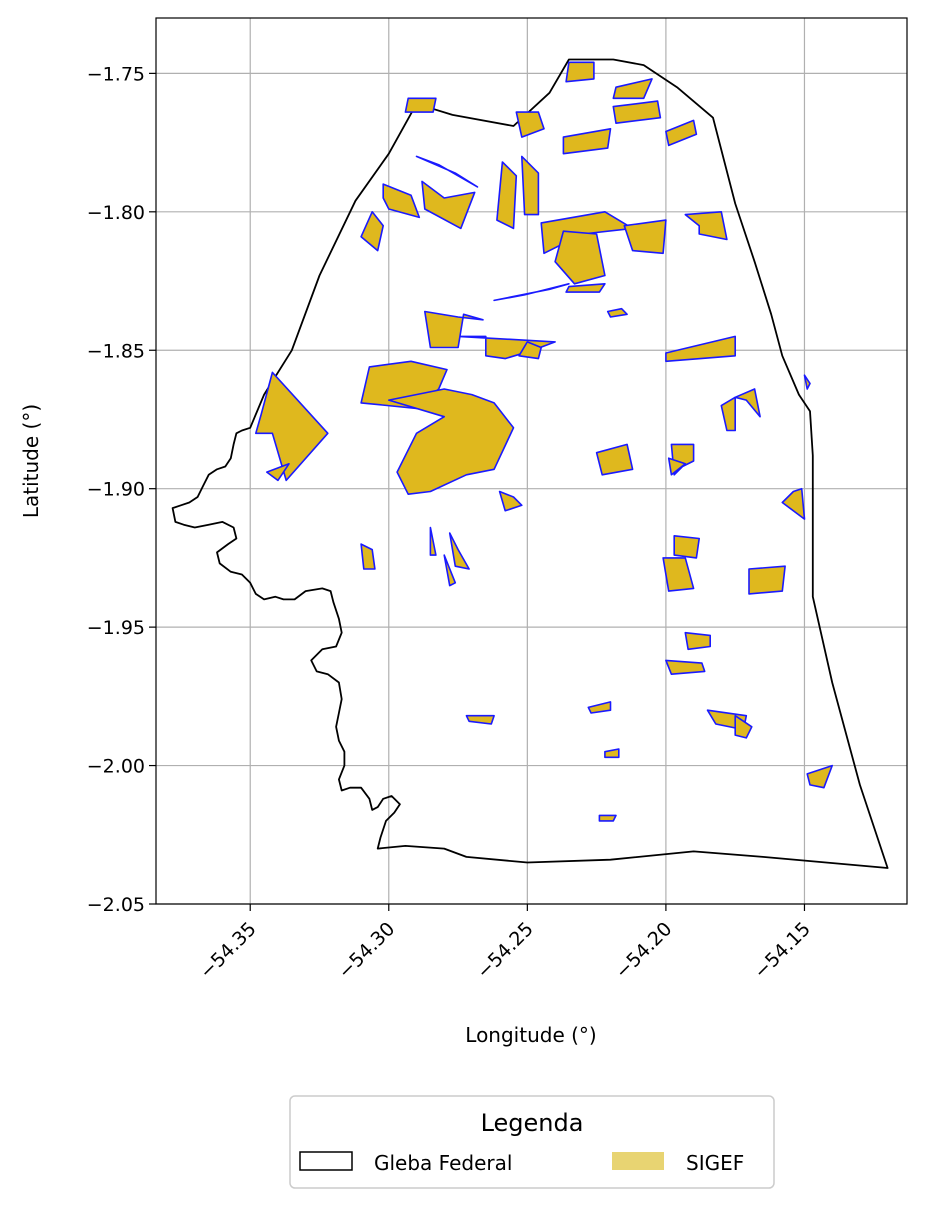  Describe the element at coordinates (31, 461) in the screenshot. I see `y-axis-label: Latitude (°)` at that location.